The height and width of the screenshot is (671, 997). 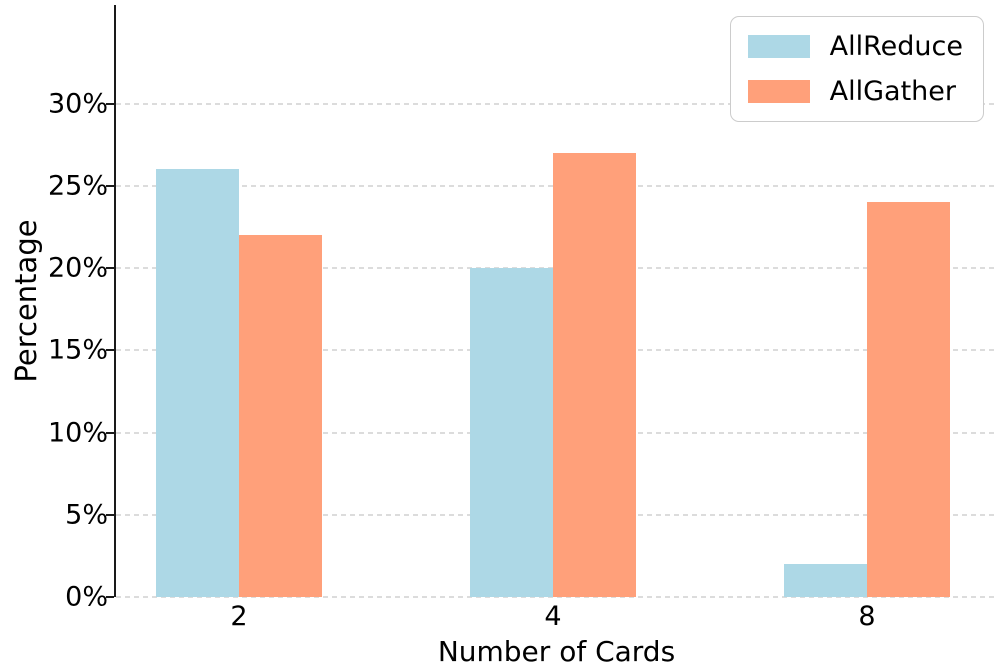 I want to click on y-tick-label-25%: 25%, so click(x=77, y=186).